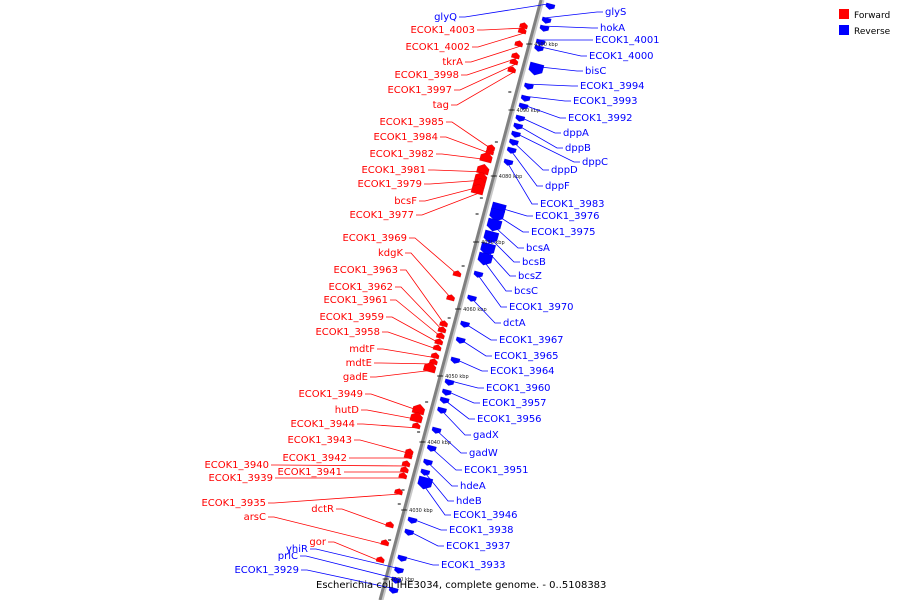  What do you see at coordinates (563, 232) in the screenshot?
I see `reverse-gene-label: ECOK1_3975` at bounding box center [563, 232].